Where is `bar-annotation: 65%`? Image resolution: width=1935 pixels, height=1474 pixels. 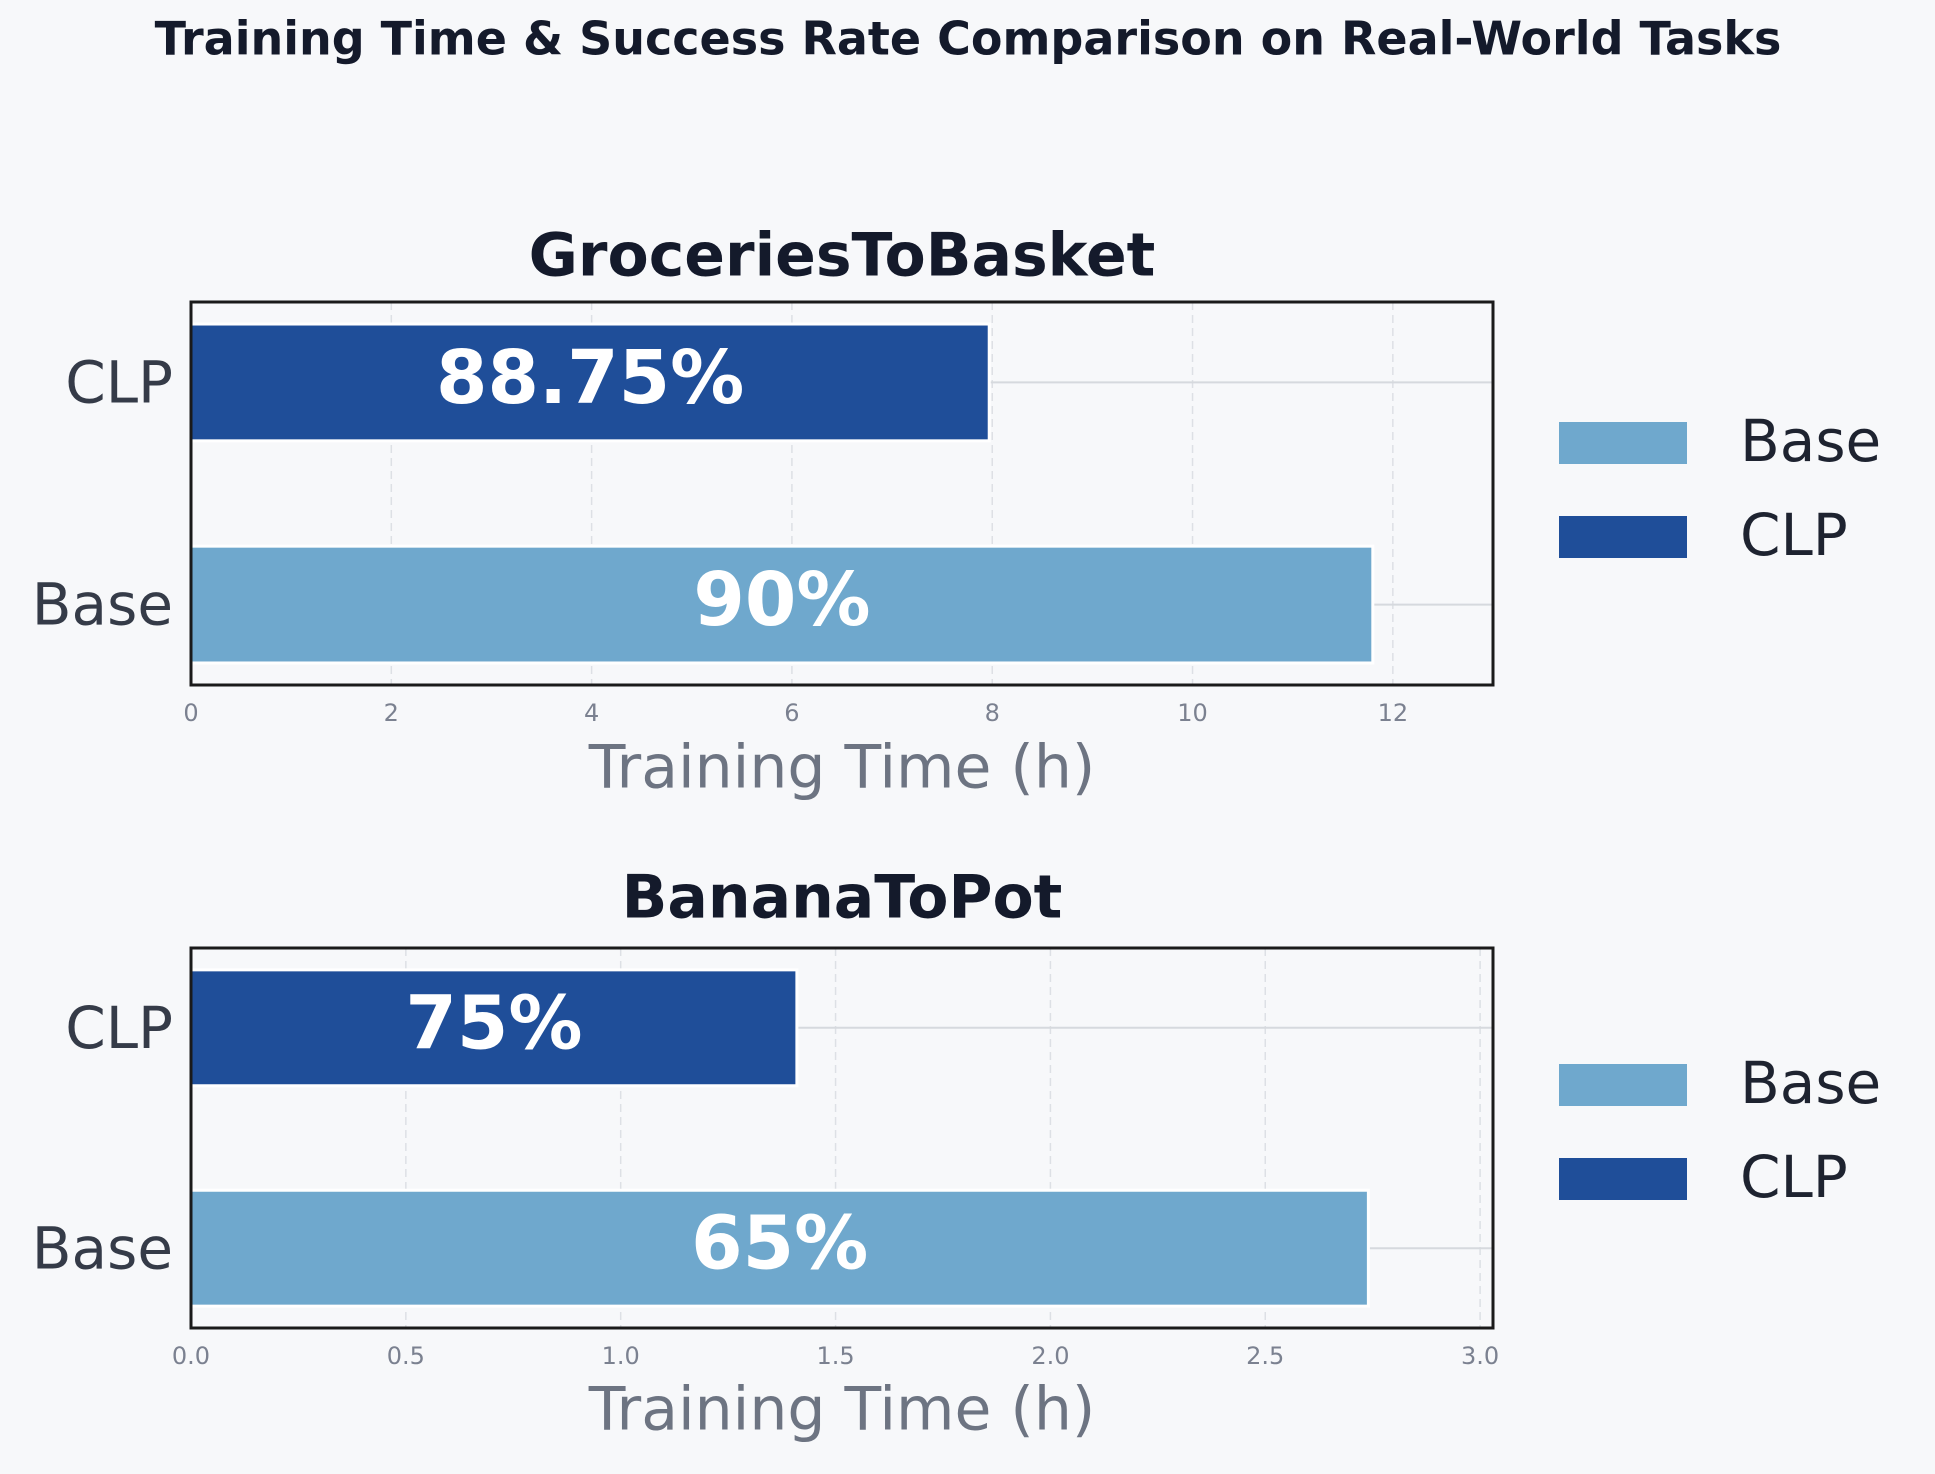 bar-annotation: 65% is located at coordinates (779, 1244).